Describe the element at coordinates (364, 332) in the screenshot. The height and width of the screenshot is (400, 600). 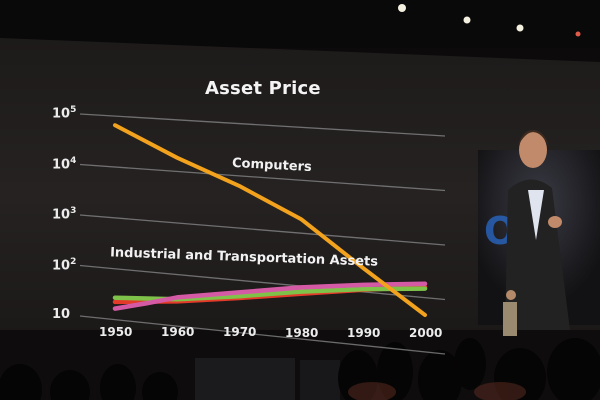
I see `x-tick-label: 1990` at that location.